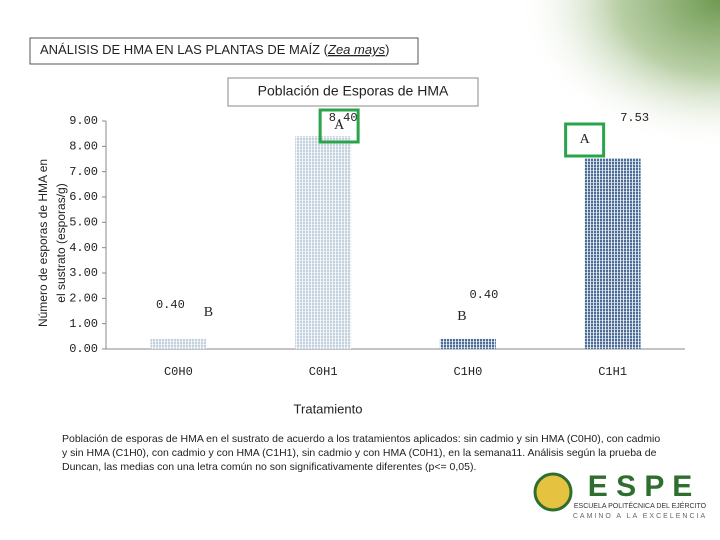 This screenshot has width=720, height=540. What do you see at coordinates (323, 372) in the screenshot?
I see `x-tick-label: C0H1` at bounding box center [323, 372].